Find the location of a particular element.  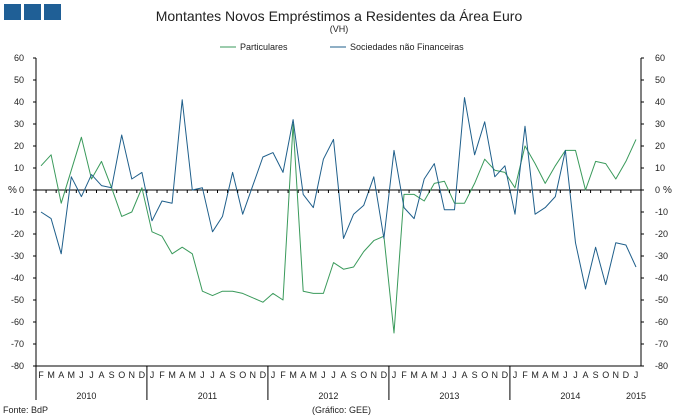

y-axis-right-label: % is located at coordinates (667, 190).